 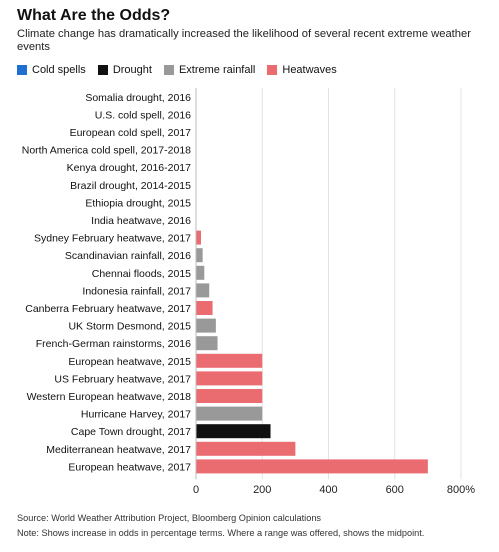 I want to click on category-label: India heatwave, 2016, so click(x=141, y=221).